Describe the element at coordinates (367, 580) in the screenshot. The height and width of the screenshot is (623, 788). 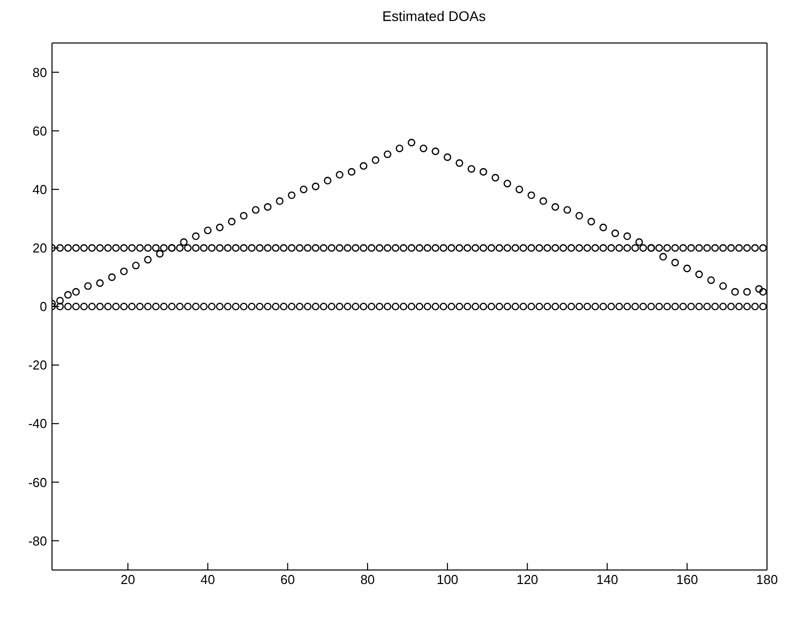
I see `x-tick-label: 80` at that location.